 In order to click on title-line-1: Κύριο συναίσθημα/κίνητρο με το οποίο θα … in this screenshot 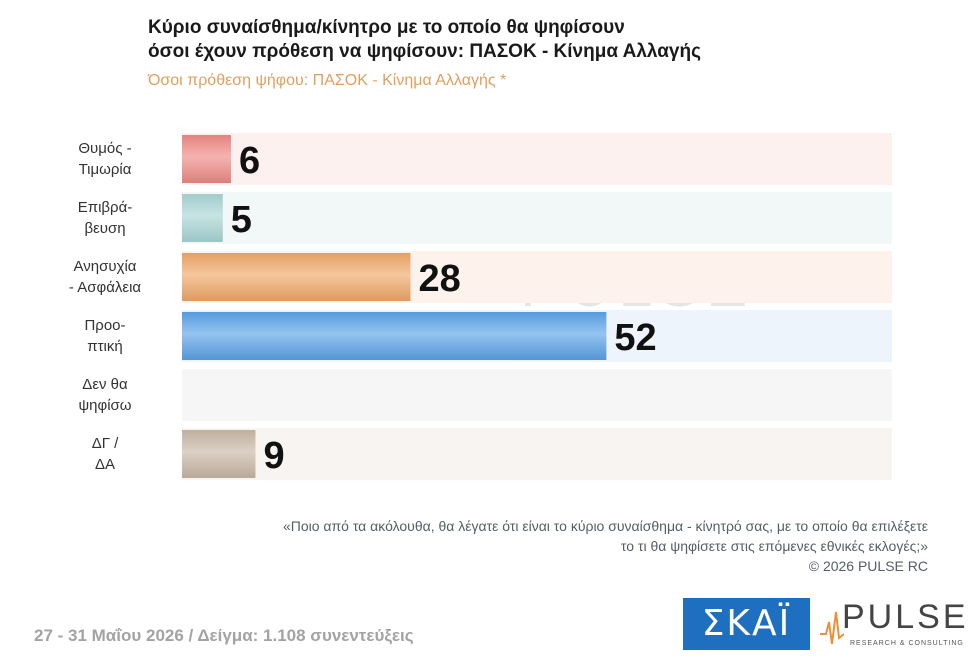, I will do `click(386, 27)`.